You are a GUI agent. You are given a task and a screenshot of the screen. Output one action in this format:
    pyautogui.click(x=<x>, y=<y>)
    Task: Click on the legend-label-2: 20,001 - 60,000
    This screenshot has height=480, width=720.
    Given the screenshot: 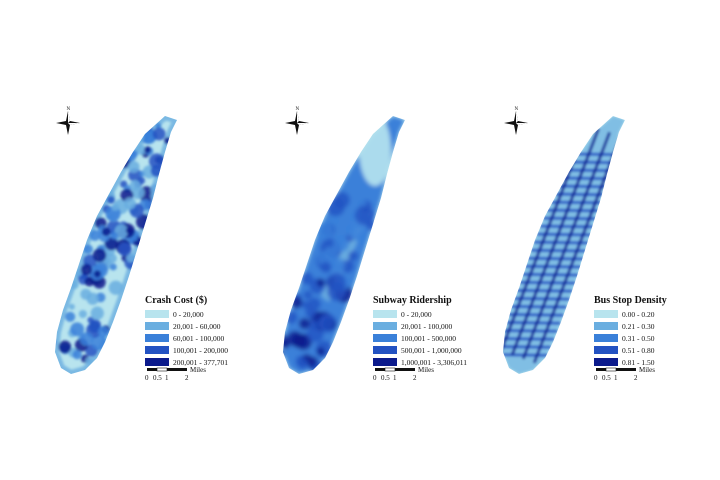 What is the action you would take?
    pyautogui.click(x=197, y=326)
    